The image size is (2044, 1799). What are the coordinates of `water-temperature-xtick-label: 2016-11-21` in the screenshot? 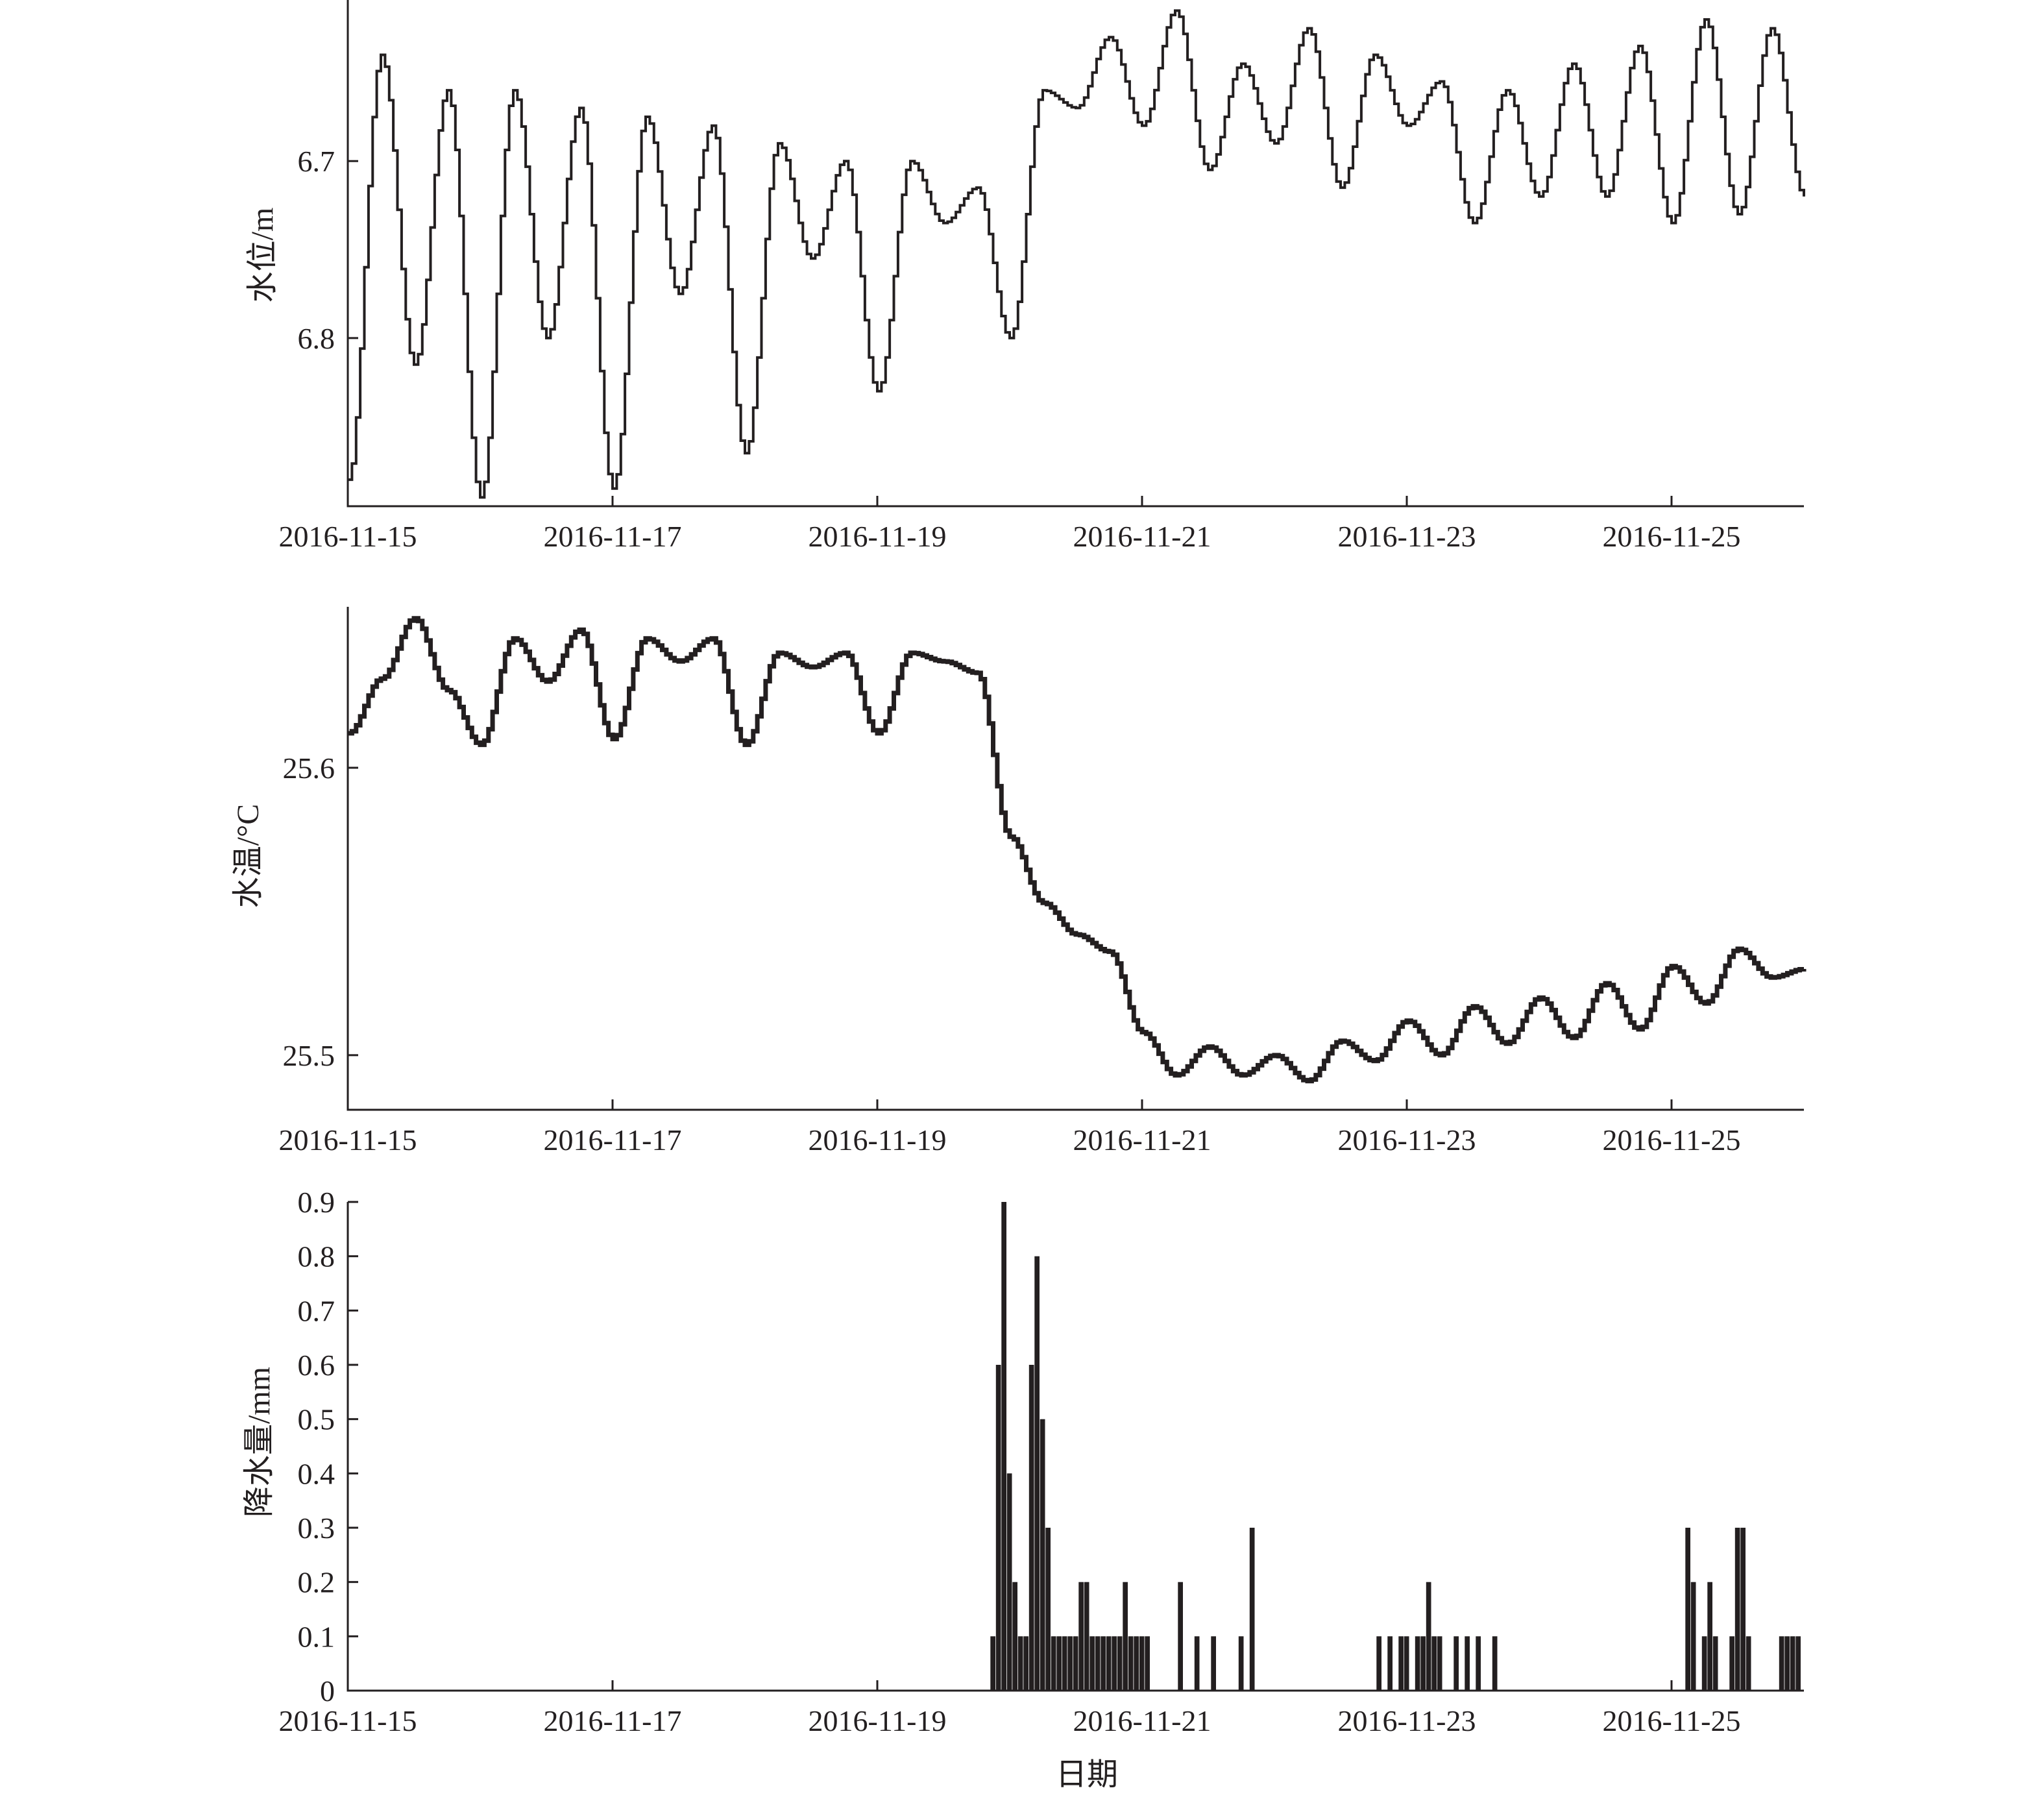 It's located at (1142, 1139).